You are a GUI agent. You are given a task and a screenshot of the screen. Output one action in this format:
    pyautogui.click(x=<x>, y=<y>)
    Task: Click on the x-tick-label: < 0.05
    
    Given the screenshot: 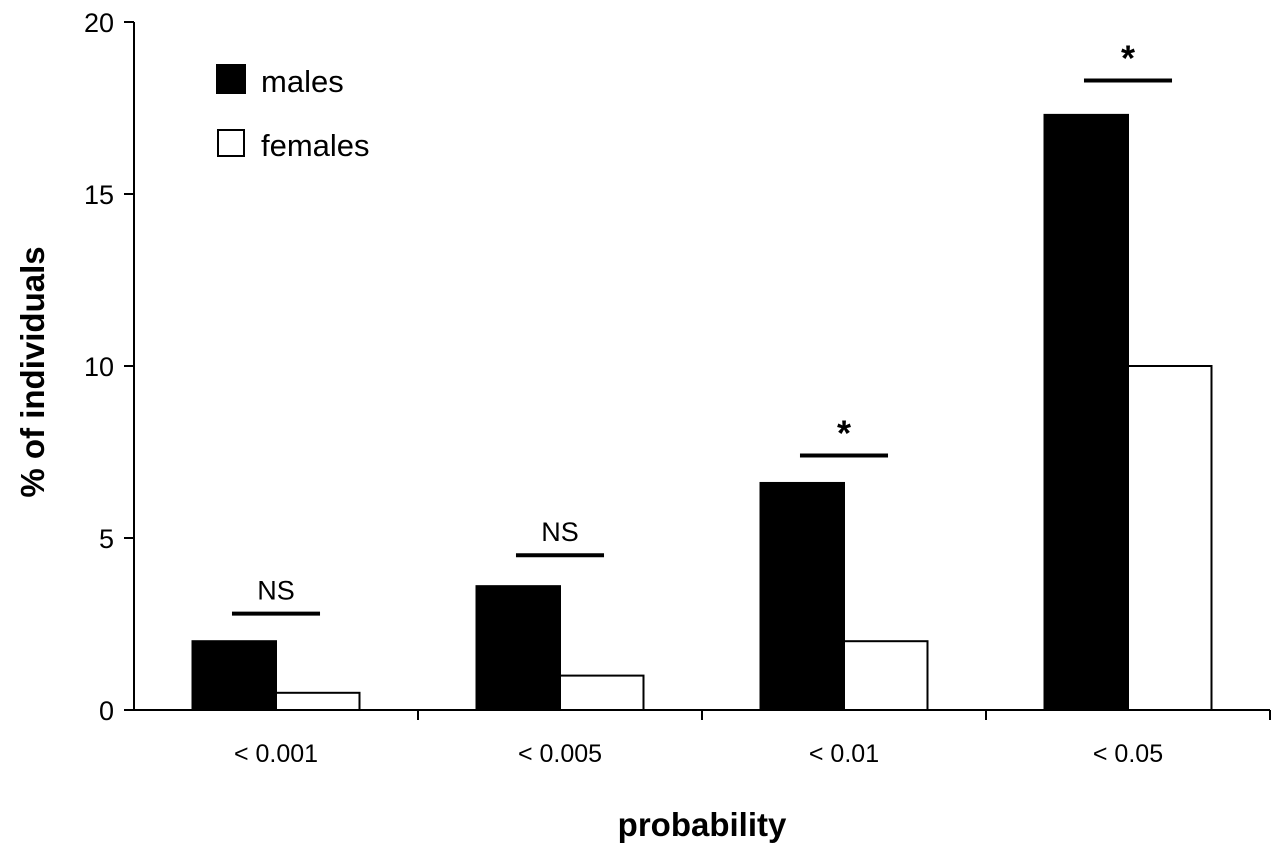 What is the action you would take?
    pyautogui.click(x=1128, y=754)
    